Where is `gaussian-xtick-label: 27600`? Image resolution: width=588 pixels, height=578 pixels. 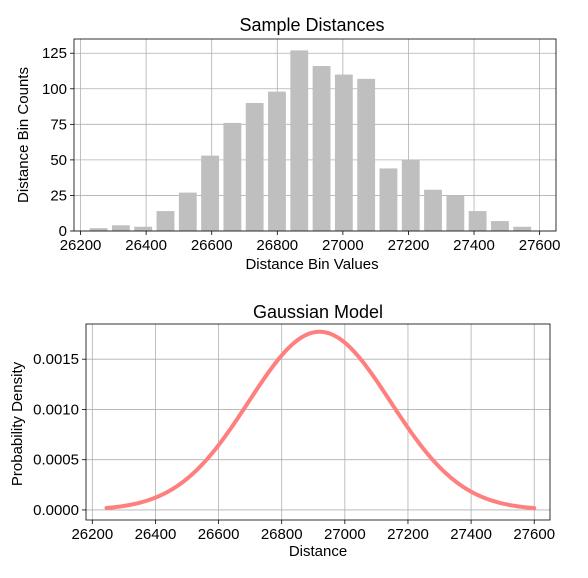 gaussian-xtick-label: 27600 is located at coordinates (534, 534).